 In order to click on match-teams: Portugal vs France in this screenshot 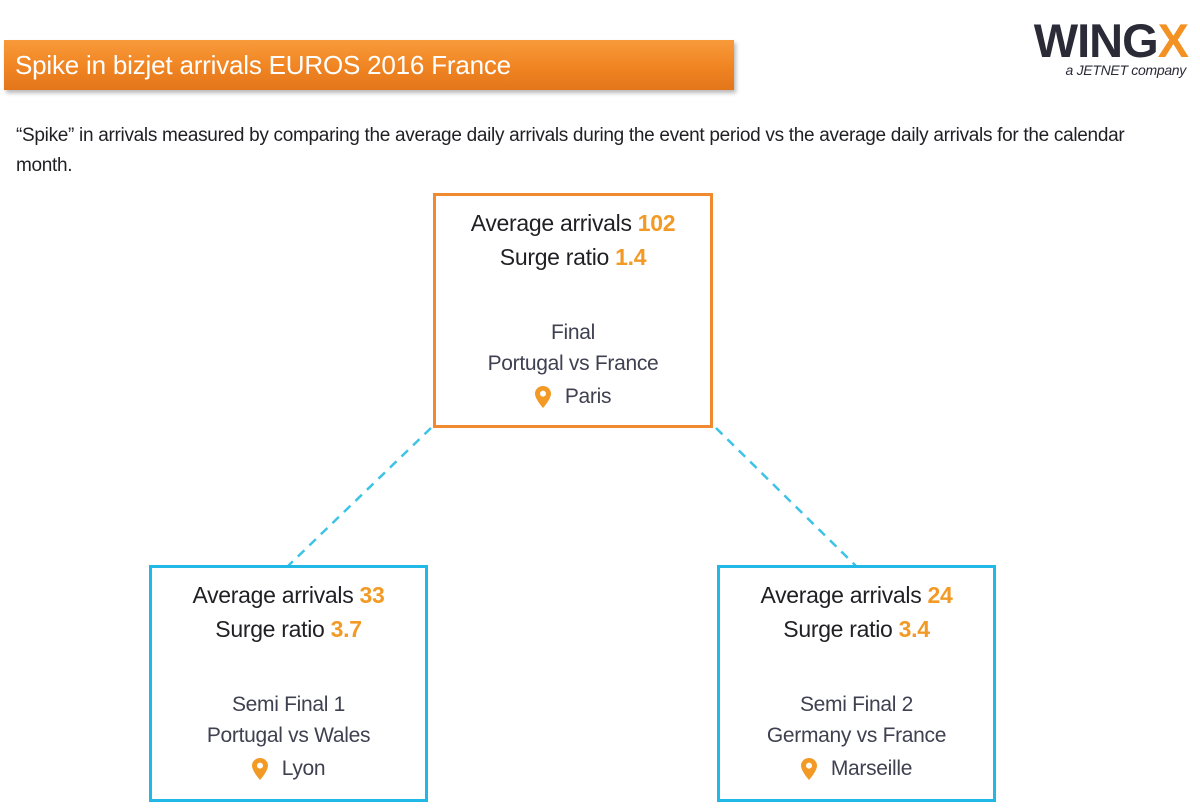, I will do `click(573, 363)`.